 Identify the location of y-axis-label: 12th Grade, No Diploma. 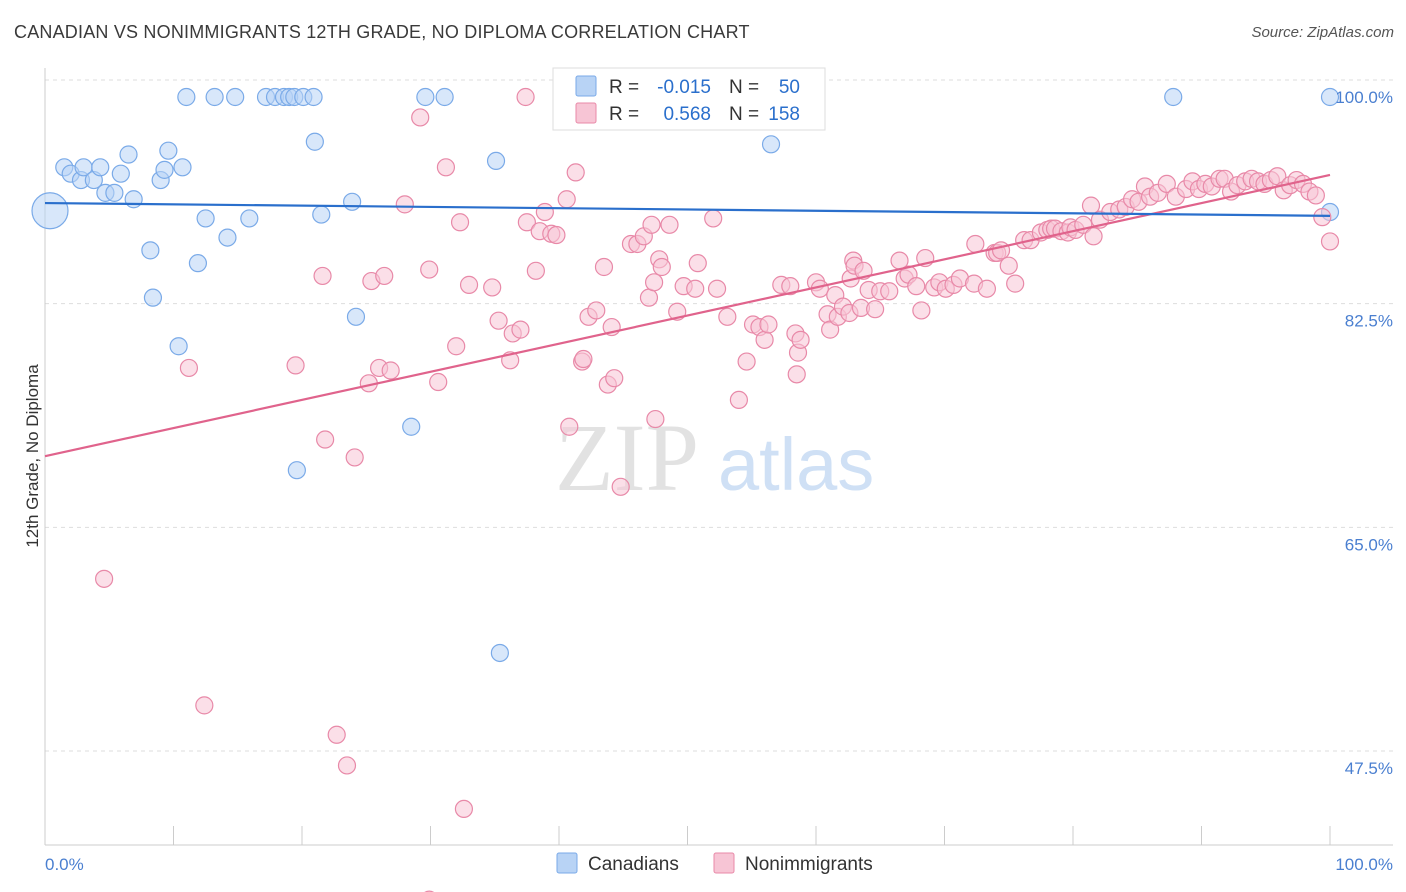
(32, 456).